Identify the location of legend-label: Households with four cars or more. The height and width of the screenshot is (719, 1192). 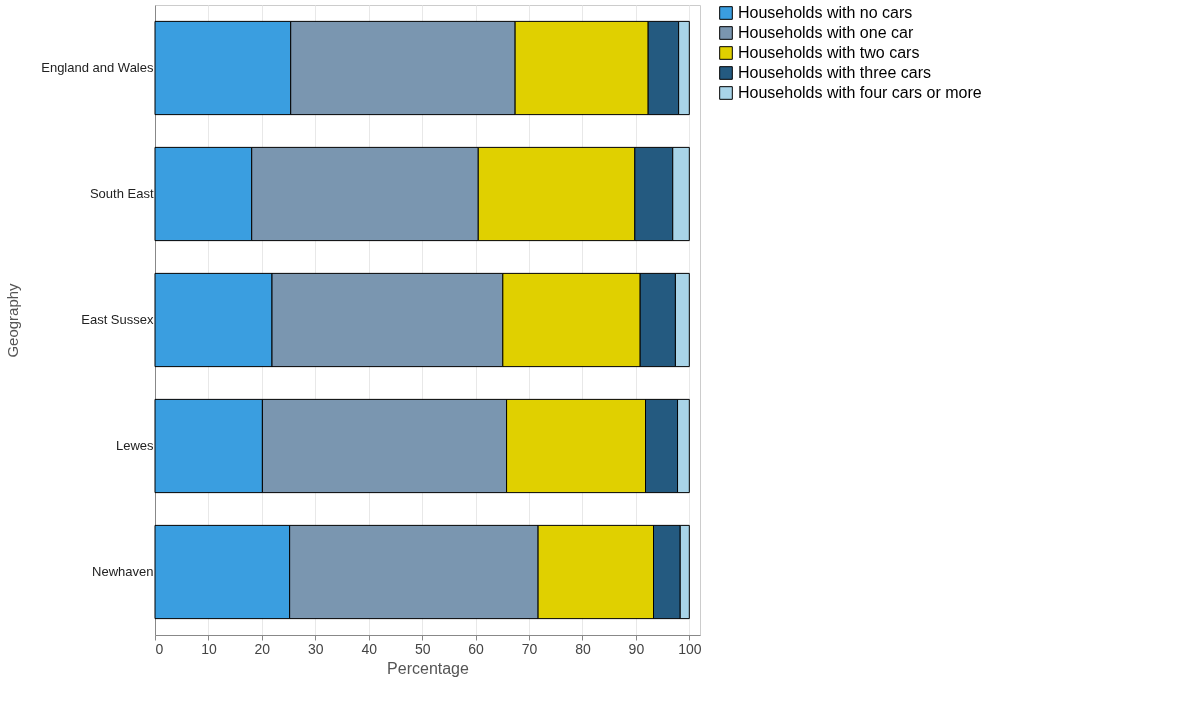
(860, 92).